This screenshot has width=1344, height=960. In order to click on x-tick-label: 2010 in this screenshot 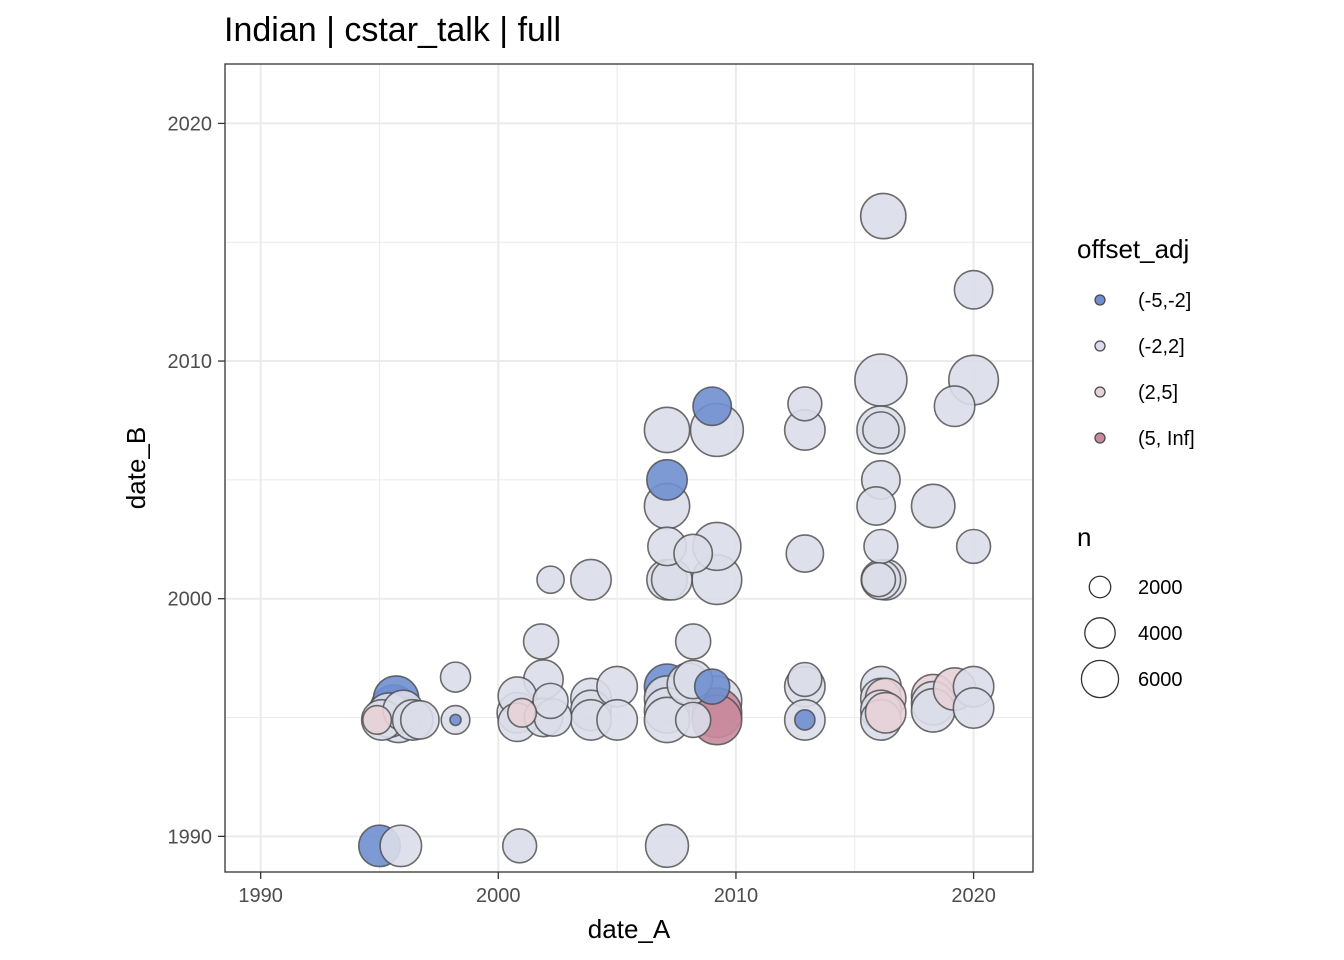, I will do `click(736, 896)`.